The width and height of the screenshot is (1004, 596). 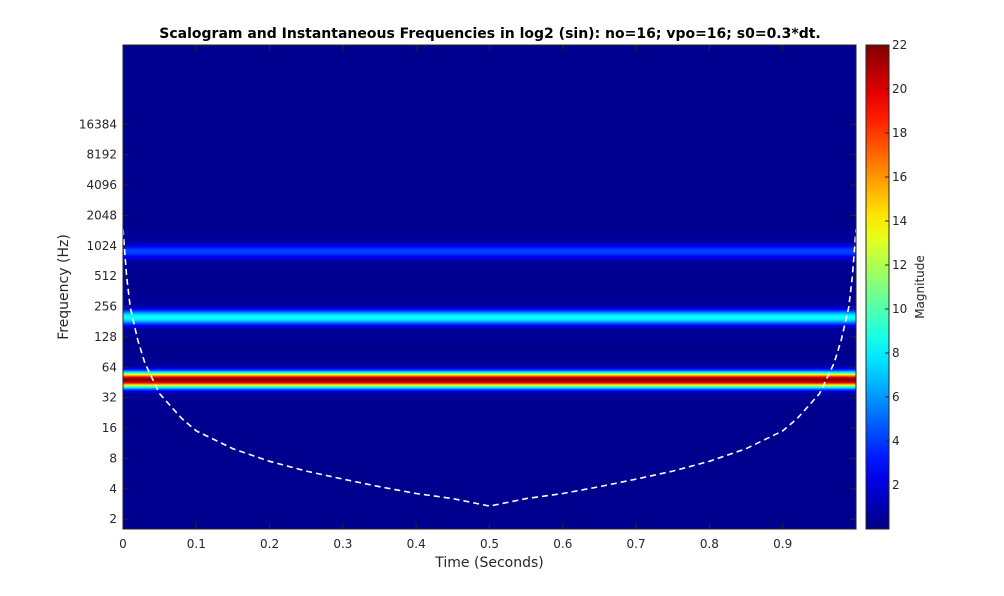 What do you see at coordinates (899, 45) in the screenshot?
I see `colorbar-tick-label: 22` at bounding box center [899, 45].